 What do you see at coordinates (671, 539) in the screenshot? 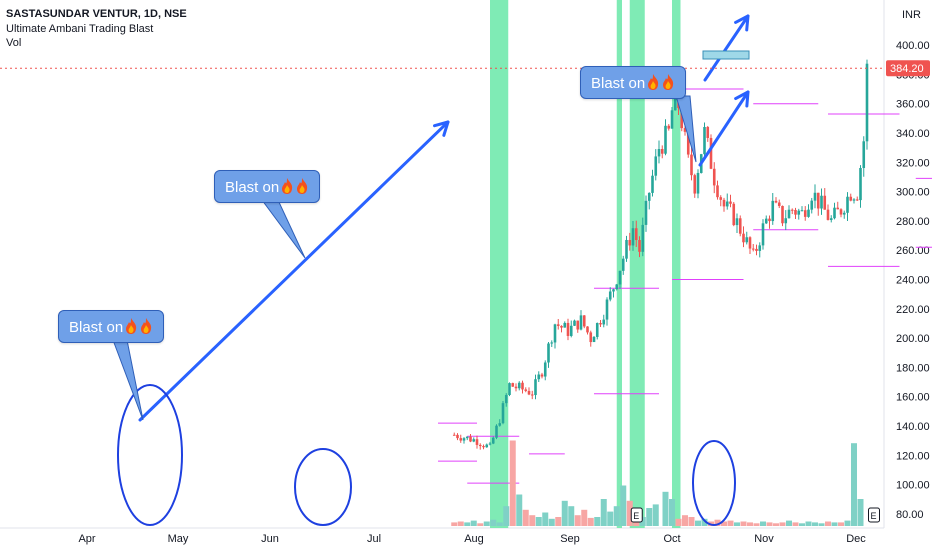
I see `x-tick-label: Oct` at bounding box center [671, 539].